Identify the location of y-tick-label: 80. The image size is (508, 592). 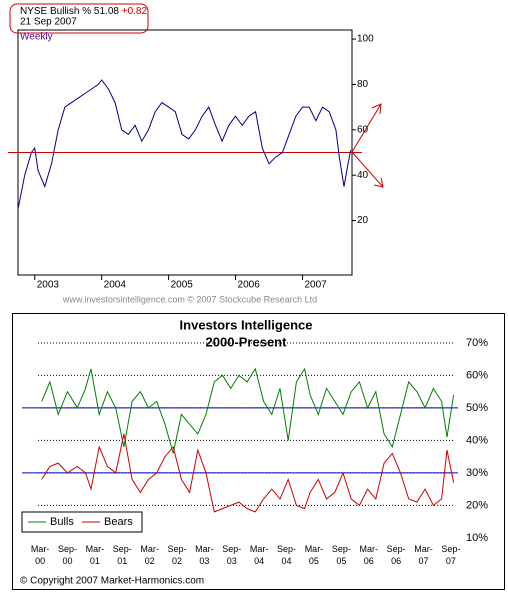
(363, 84).